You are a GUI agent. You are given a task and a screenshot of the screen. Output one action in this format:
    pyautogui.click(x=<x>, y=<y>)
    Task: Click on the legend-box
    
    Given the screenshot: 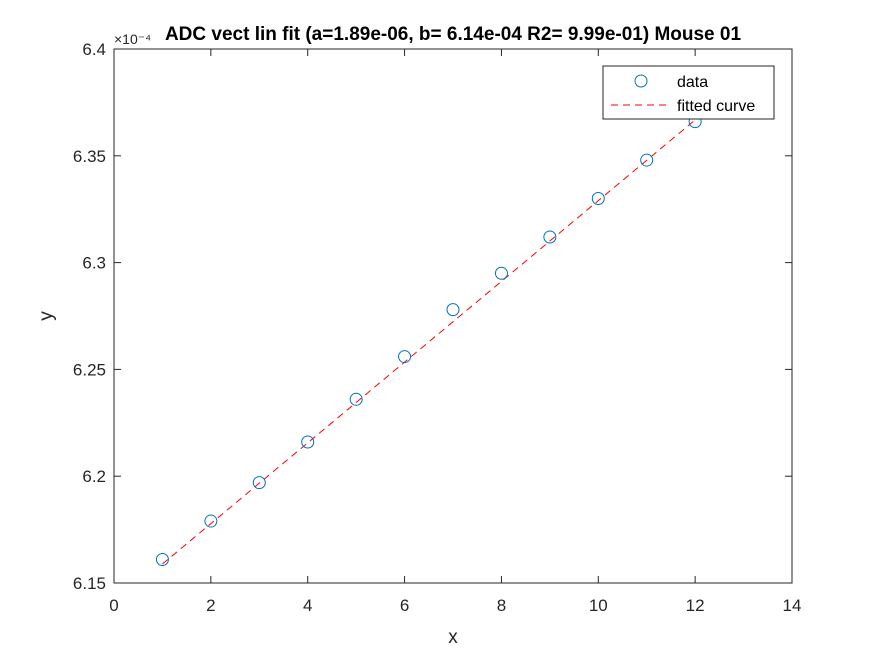 What is the action you would take?
    pyautogui.click(x=688, y=92)
    